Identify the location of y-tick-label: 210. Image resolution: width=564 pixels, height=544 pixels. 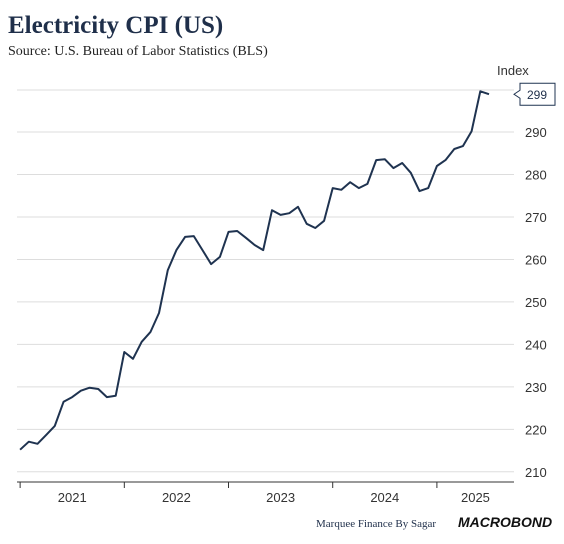
(536, 472).